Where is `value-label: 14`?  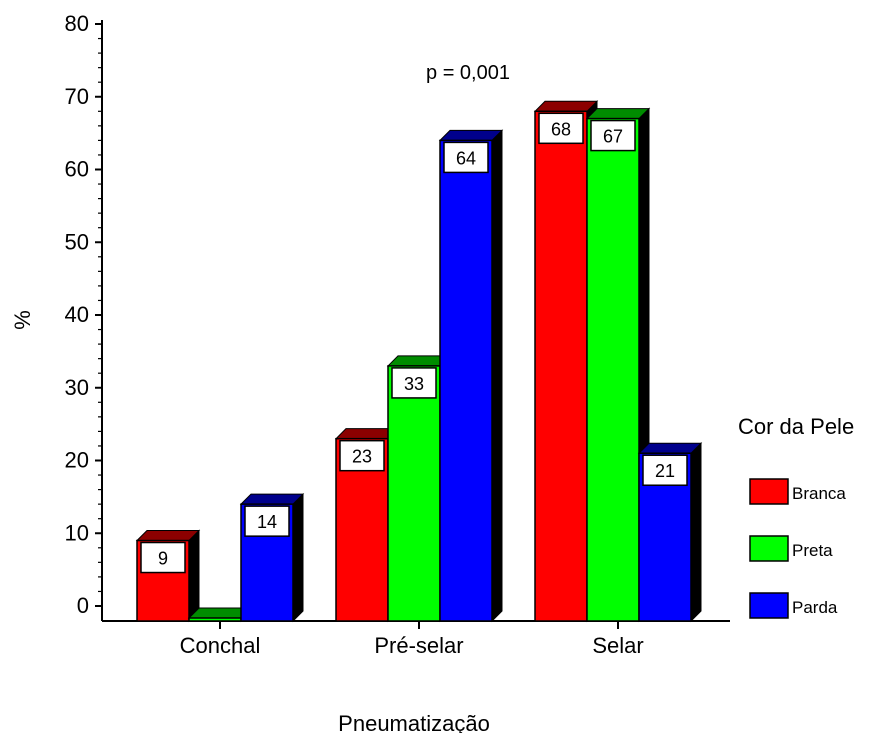 value-label: 14 is located at coordinates (267, 522).